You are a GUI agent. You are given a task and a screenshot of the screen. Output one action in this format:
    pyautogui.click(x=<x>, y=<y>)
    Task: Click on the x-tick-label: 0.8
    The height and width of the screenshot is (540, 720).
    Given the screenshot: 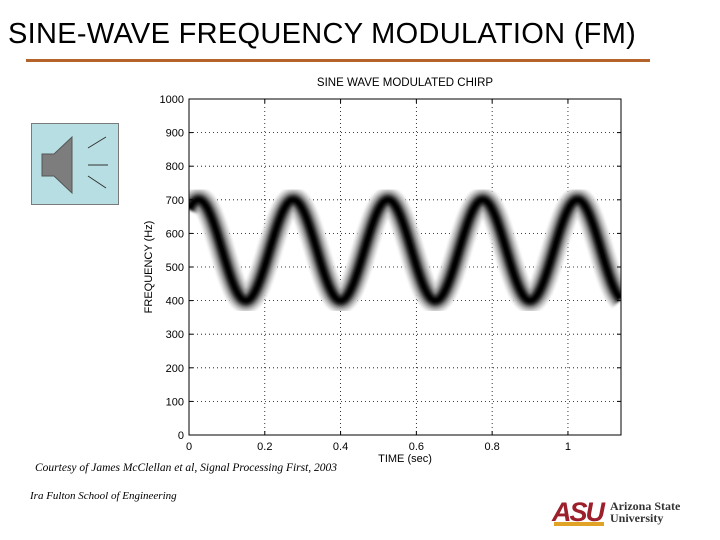 What is the action you would take?
    pyautogui.click(x=492, y=447)
    